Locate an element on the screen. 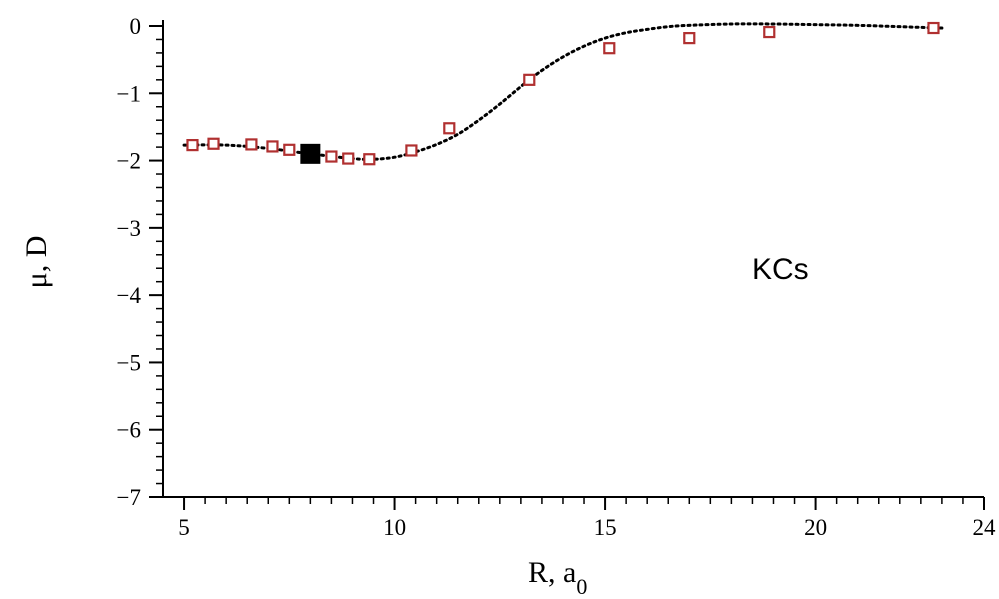  y-tick-label: 0 is located at coordinates (136, 26).